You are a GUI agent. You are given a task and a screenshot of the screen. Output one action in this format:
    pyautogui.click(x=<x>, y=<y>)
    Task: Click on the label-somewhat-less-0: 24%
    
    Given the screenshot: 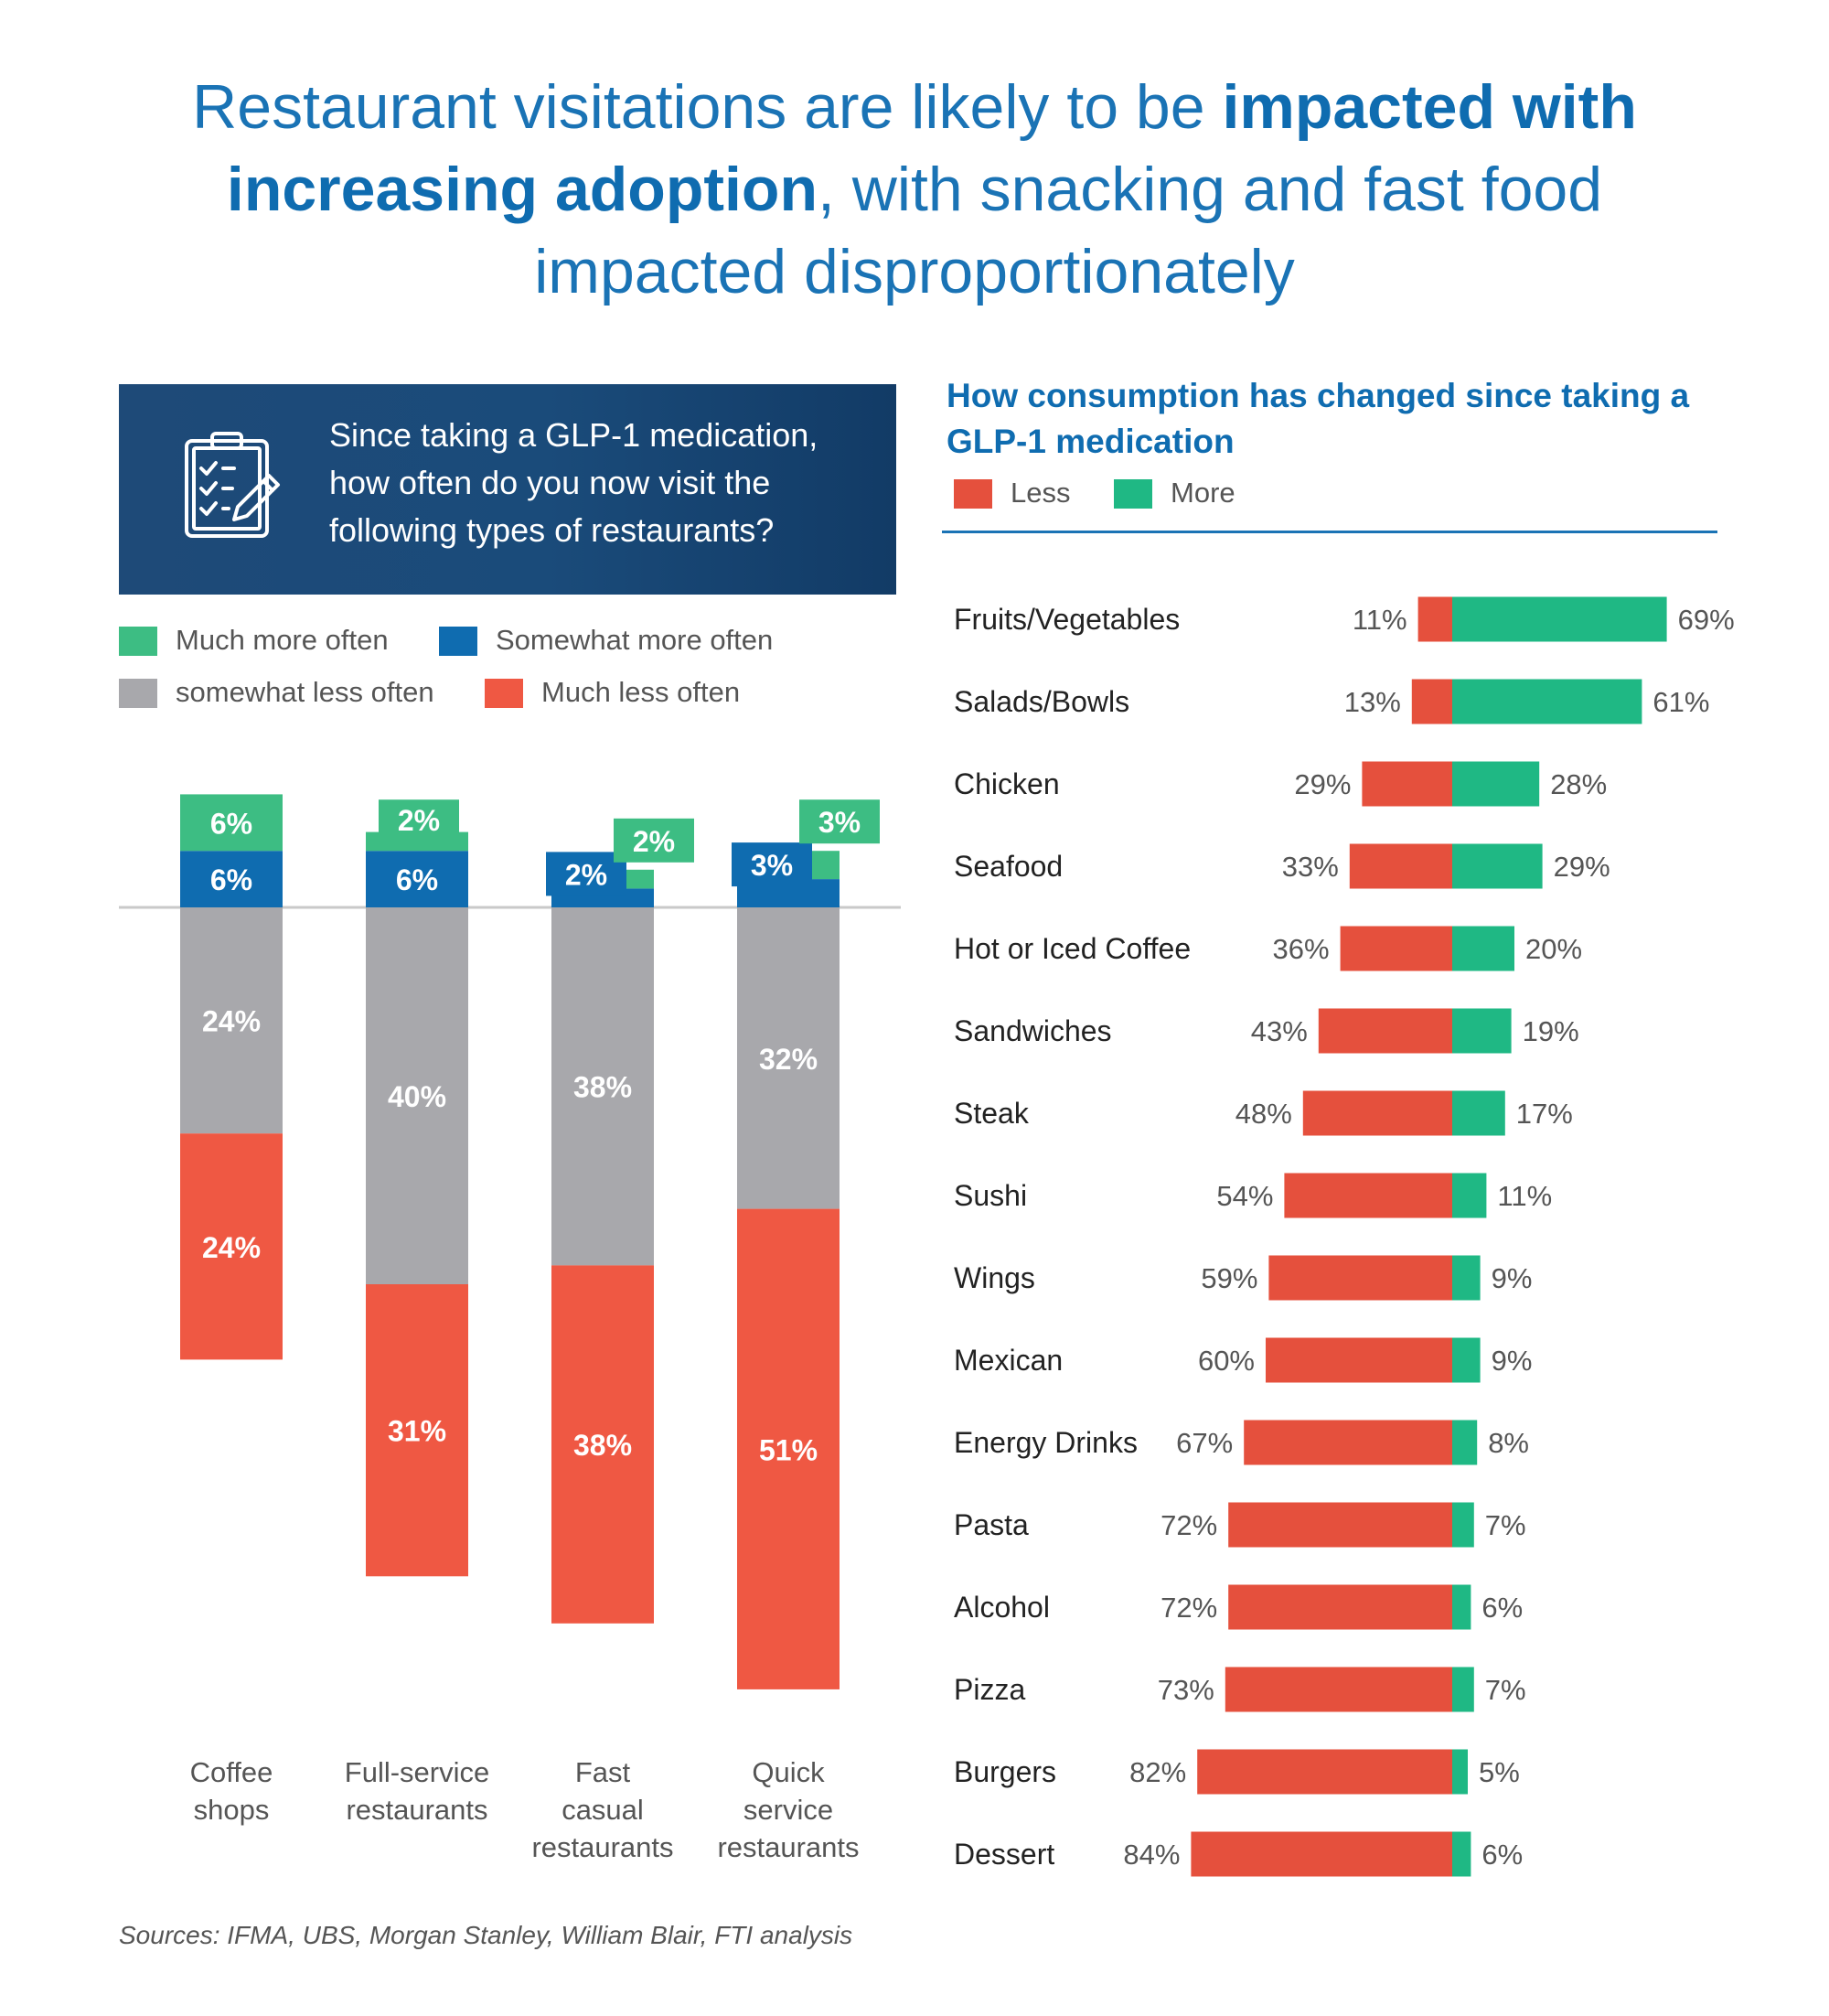 What is the action you would take?
    pyautogui.click(x=231, y=1021)
    